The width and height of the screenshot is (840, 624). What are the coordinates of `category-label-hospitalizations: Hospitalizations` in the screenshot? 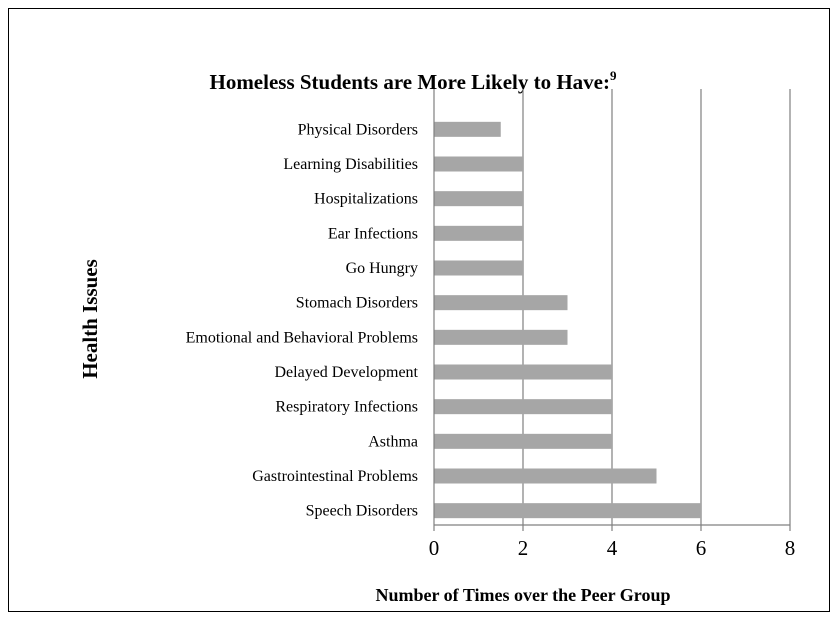 It's located at (366, 199).